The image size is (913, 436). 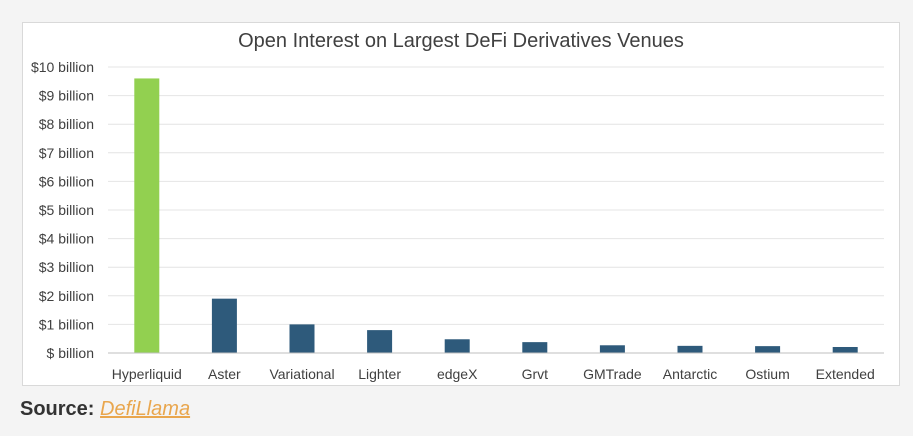 What do you see at coordinates (66, 267) in the screenshot?
I see `y-tick-label: $3 billion` at bounding box center [66, 267].